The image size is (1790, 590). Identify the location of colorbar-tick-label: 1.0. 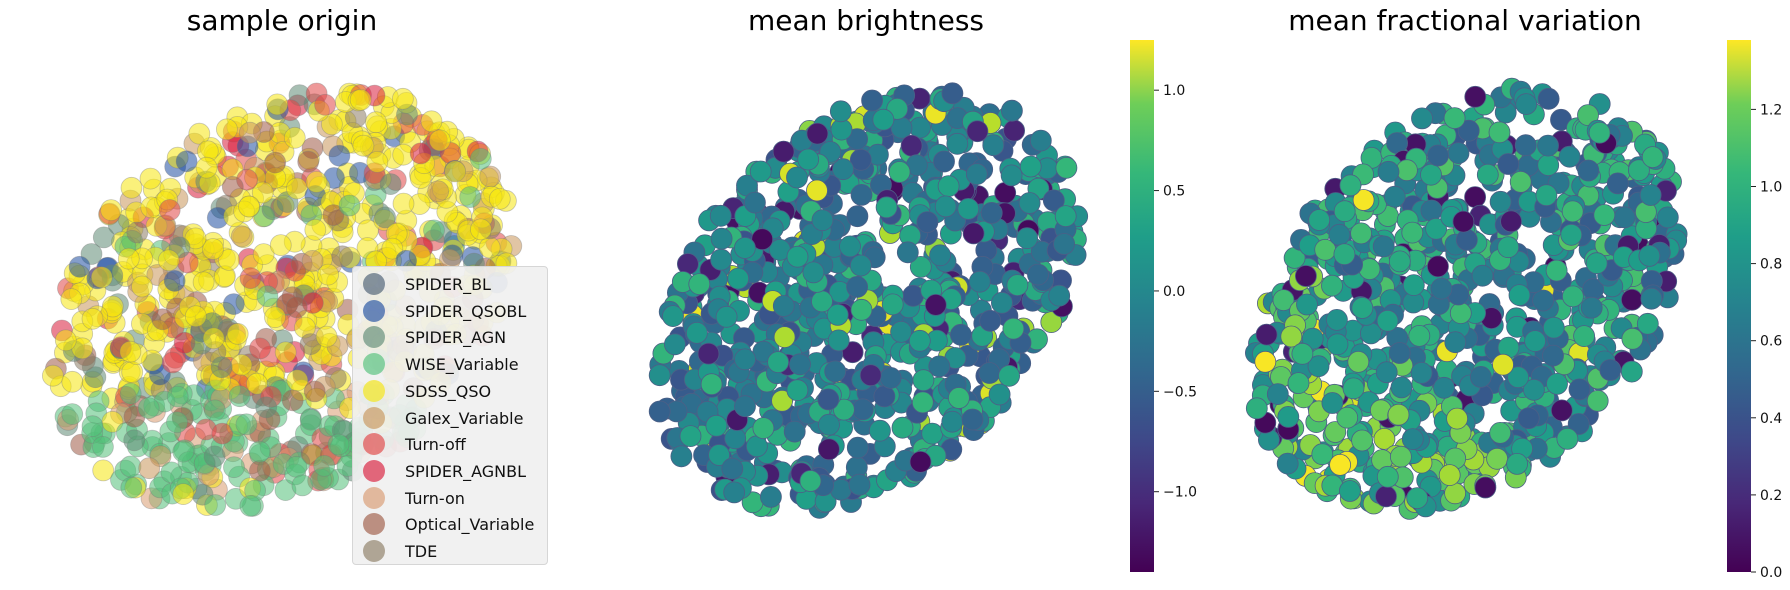
(1771, 187).